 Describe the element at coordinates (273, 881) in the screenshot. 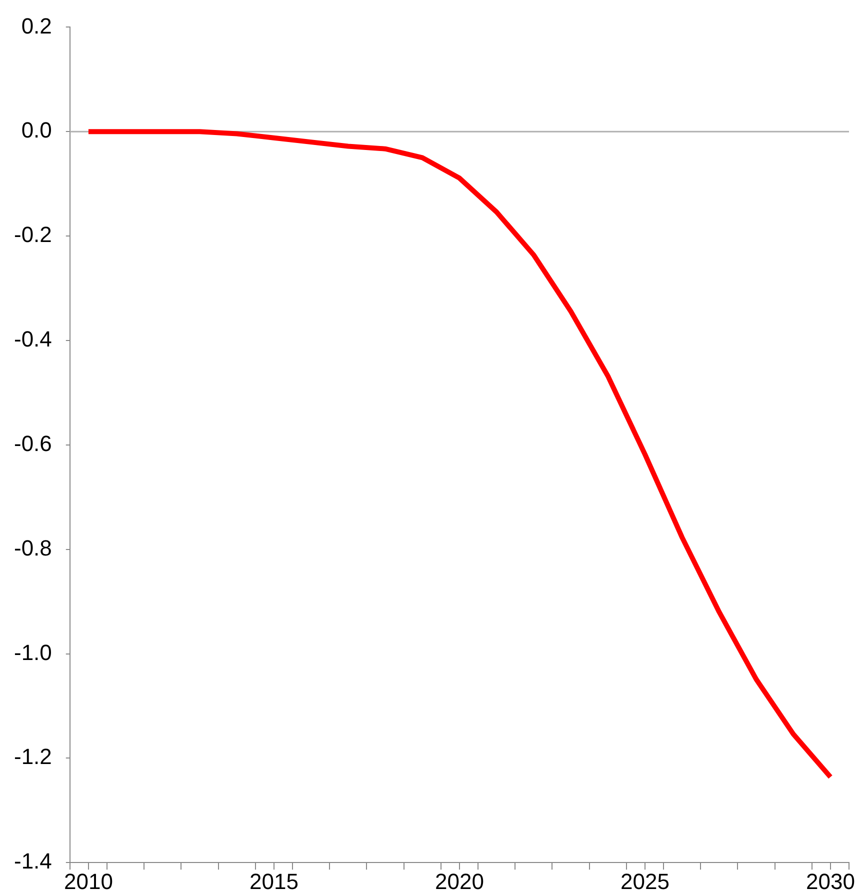

I see `x-tick-label: 2015` at that location.